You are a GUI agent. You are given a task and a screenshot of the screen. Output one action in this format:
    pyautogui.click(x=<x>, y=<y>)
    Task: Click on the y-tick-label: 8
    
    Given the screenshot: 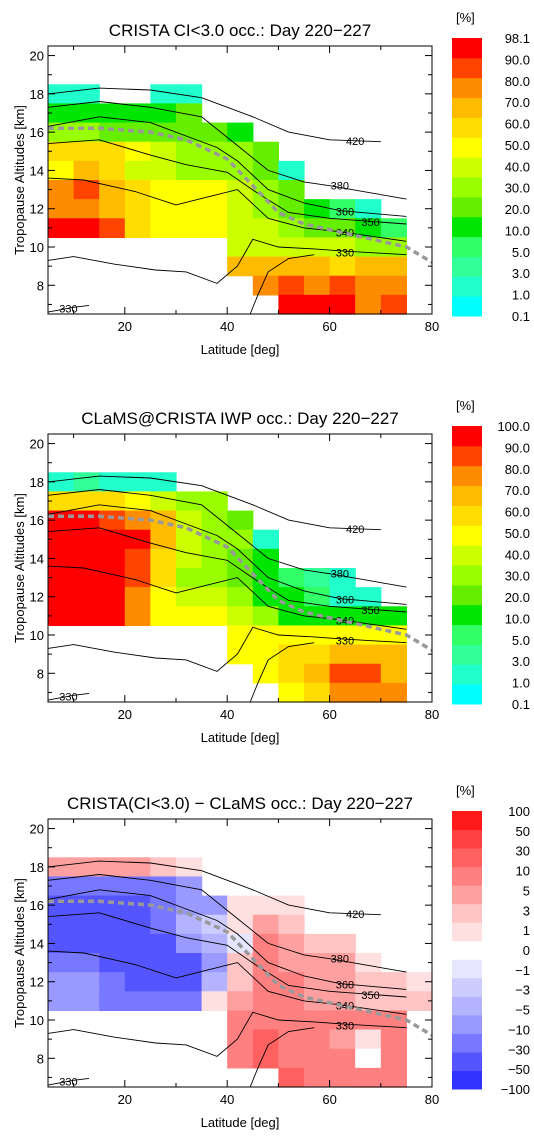 What is the action you would take?
    pyautogui.click(x=40, y=1058)
    